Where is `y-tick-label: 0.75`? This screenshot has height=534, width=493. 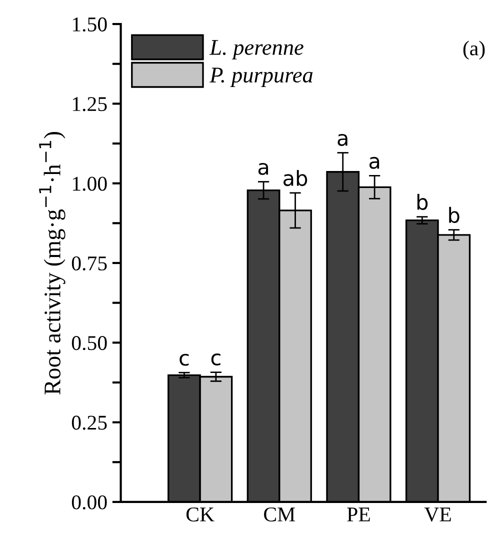
y-tick-label: 0.75 is located at coordinates (89, 263).